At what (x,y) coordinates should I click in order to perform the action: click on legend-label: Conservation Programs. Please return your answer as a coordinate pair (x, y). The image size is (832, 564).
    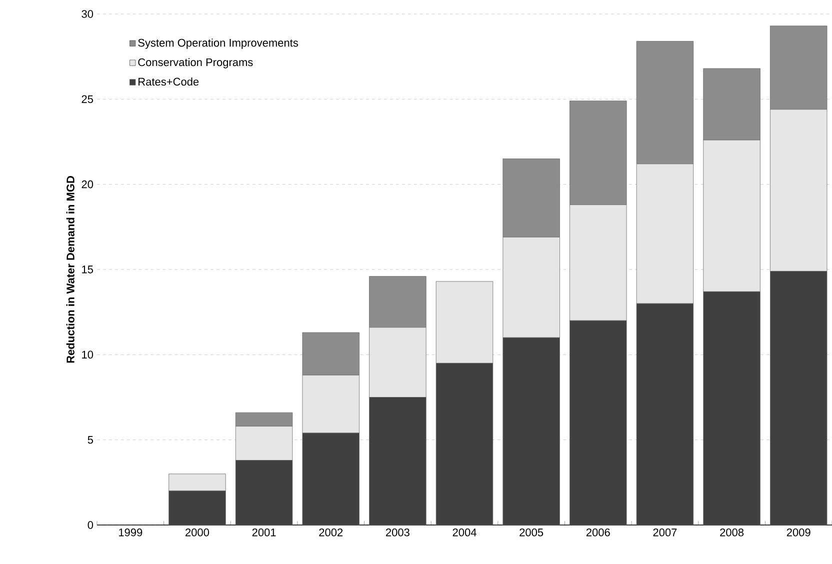
    Looking at the image, I should click on (195, 63).